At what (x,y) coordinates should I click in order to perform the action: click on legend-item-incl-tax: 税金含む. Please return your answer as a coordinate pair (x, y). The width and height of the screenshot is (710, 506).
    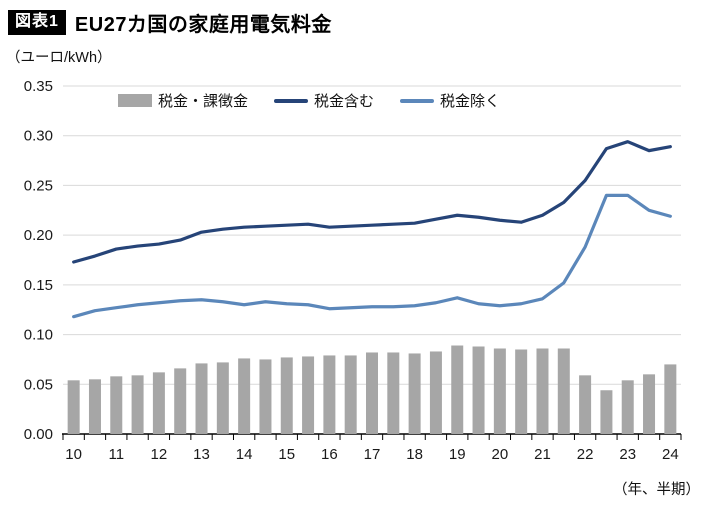
    Looking at the image, I should click on (324, 100).